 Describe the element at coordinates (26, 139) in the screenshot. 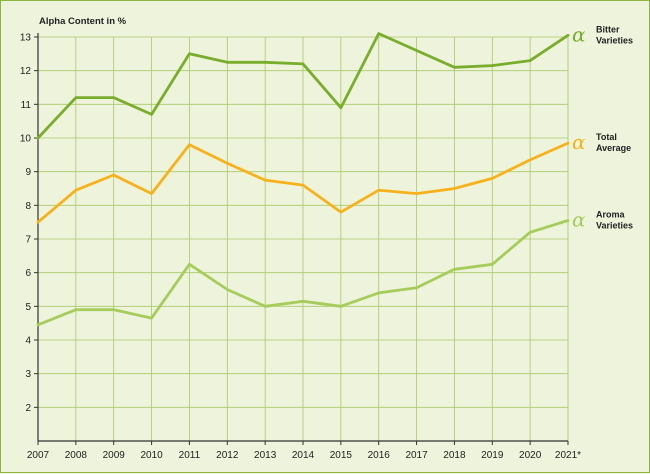

I see `y-tick-label: 10` at that location.